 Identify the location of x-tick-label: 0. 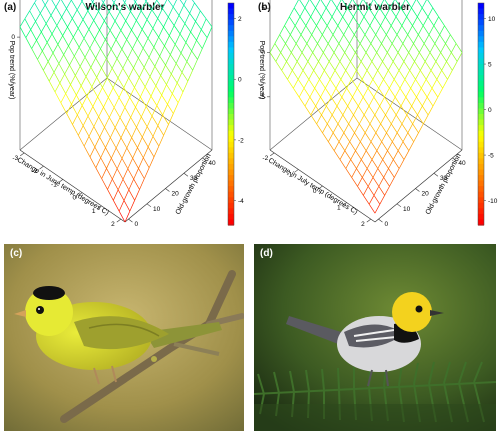
(75, 198).